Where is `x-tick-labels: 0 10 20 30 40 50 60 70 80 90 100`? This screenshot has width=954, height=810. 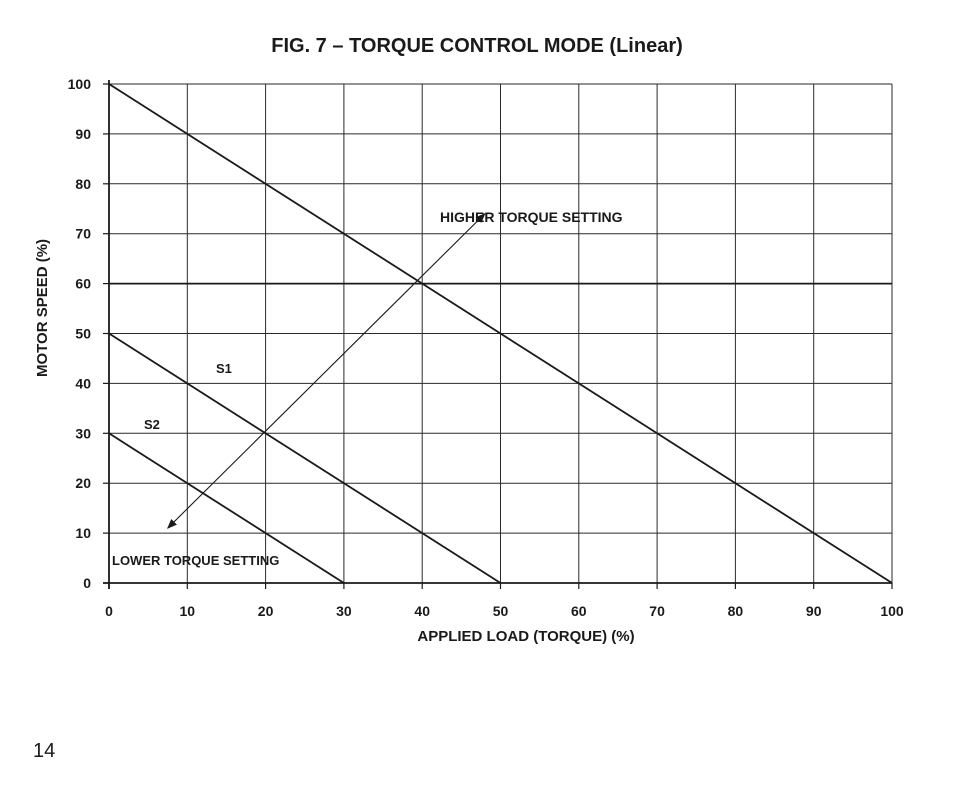 x-tick-labels: 0 10 20 30 40 50 60 70 80 90 100 is located at coordinates (504, 611).